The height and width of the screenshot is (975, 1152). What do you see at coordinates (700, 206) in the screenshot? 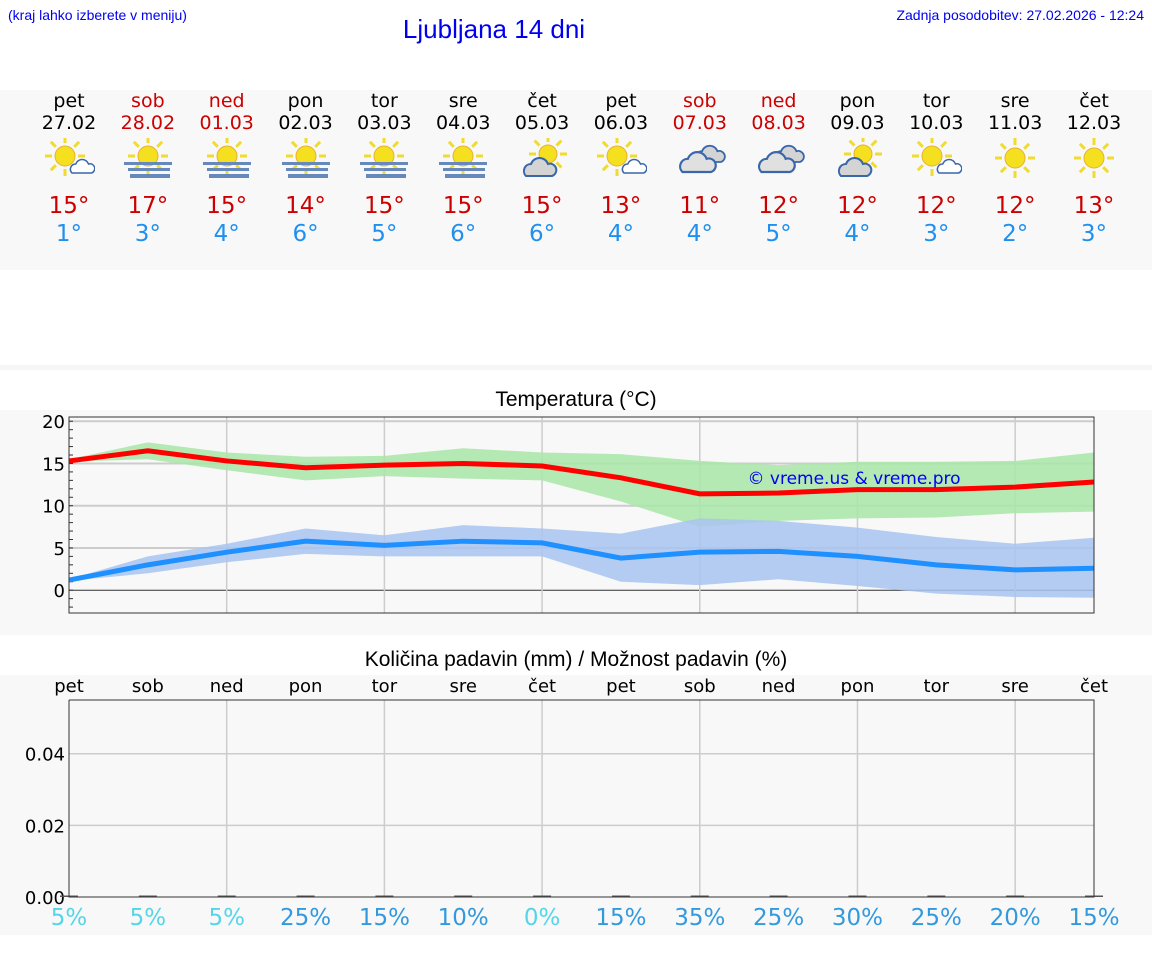
I see `max-temp: 11°` at bounding box center [700, 206].